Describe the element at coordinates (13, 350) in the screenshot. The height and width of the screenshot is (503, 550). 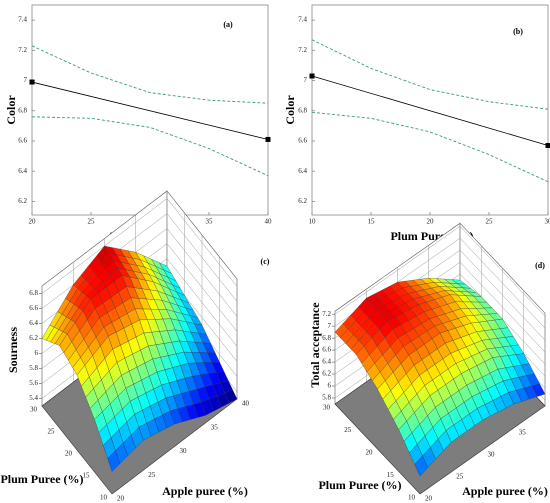
I see `z-axis-label: Sourness` at that location.